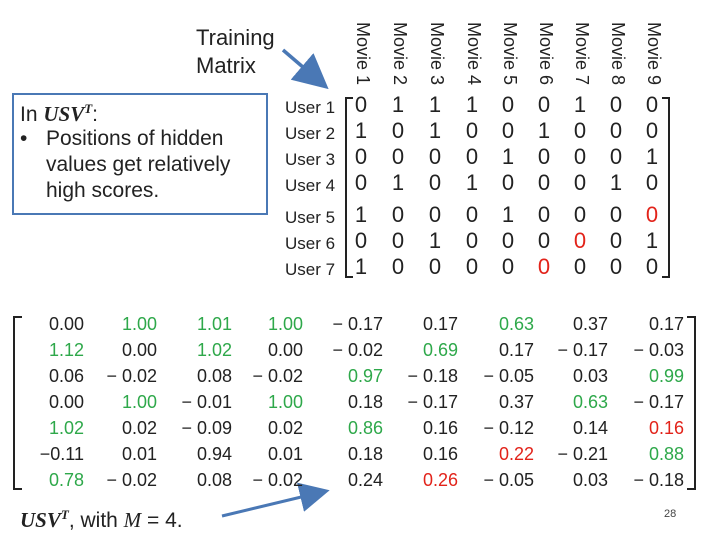 The width and height of the screenshot is (720, 540). What do you see at coordinates (691, 317) in the screenshot?
I see `usv-bracket-right` at bounding box center [691, 317].